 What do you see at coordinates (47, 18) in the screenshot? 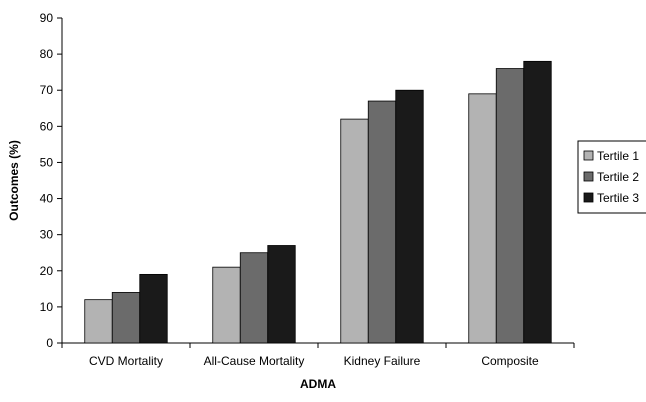
I see `y-tick-label: 90` at bounding box center [47, 18].